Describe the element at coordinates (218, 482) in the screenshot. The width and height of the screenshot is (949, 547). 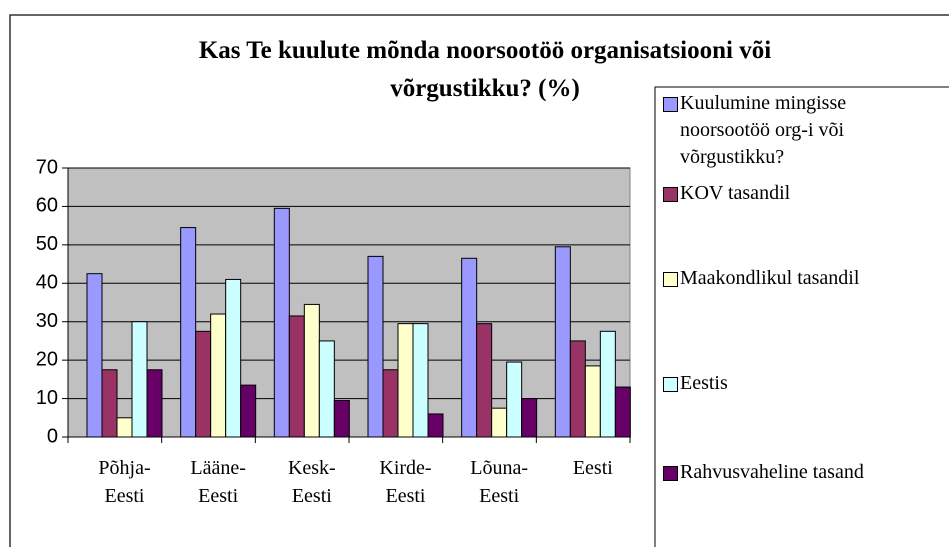
I see `x-tick-label: Lääne- Eesti` at that location.